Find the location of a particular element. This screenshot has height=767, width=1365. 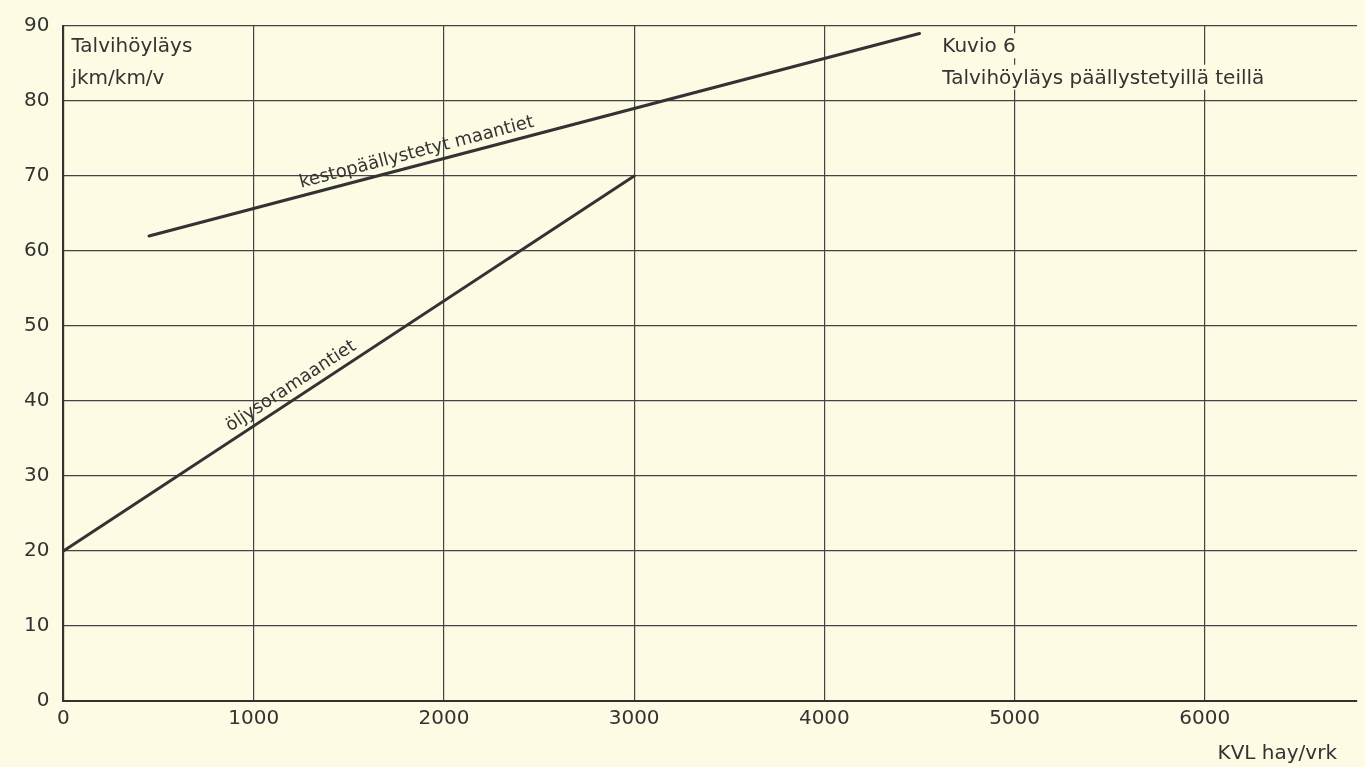

x-tick-label: 3000 is located at coordinates (634, 717).